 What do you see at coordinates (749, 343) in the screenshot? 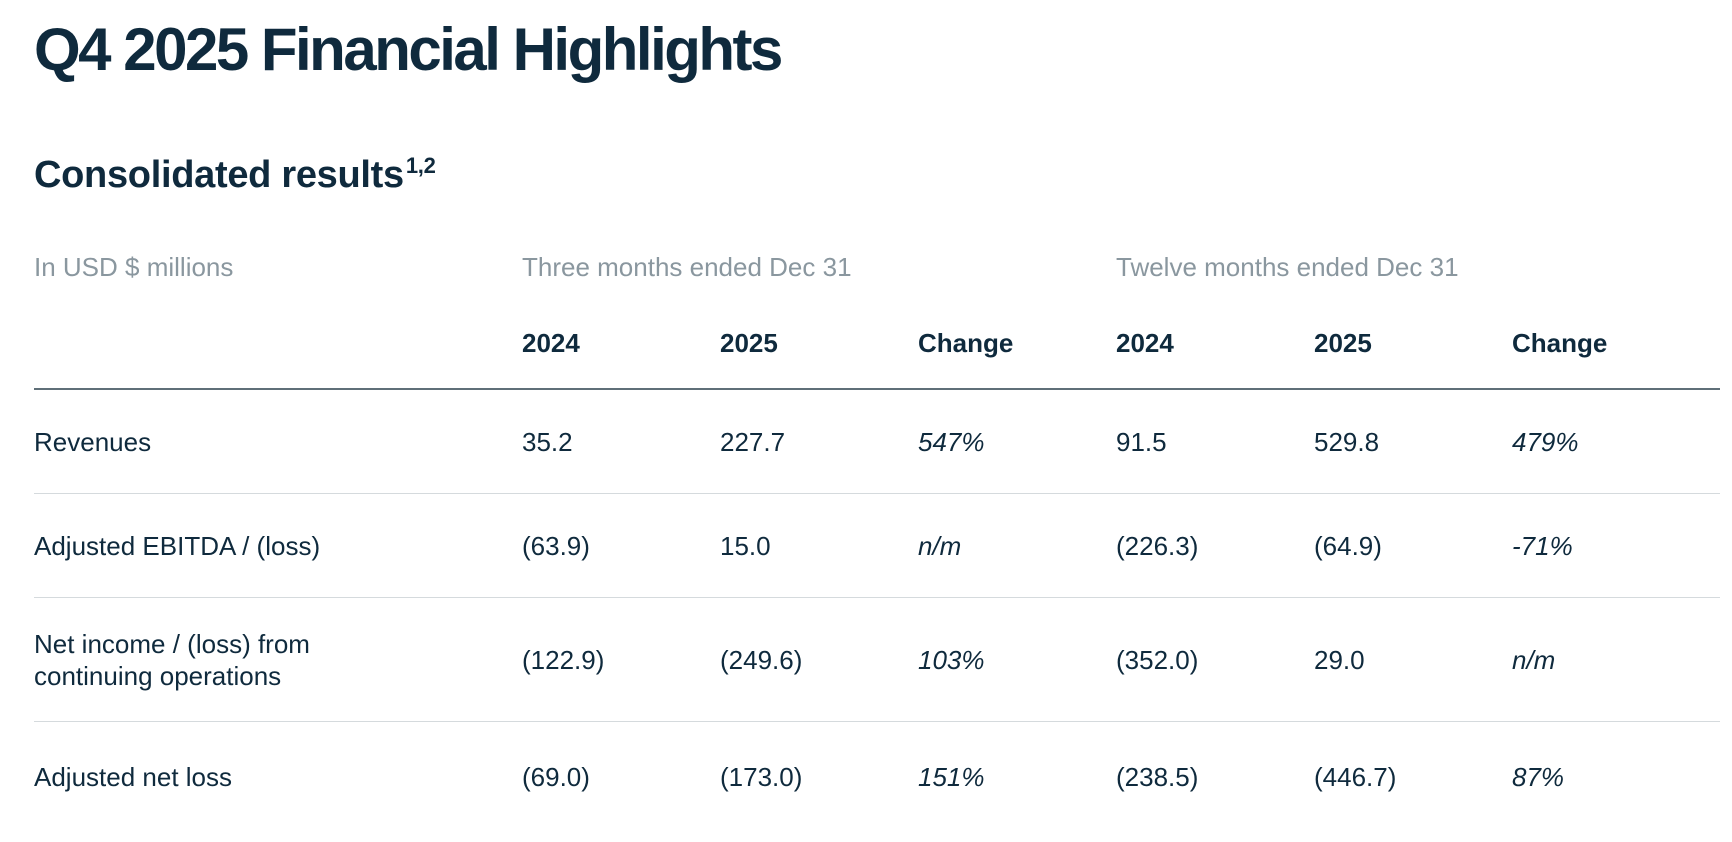
I see `column-header-q-2025: 2025` at bounding box center [749, 343].